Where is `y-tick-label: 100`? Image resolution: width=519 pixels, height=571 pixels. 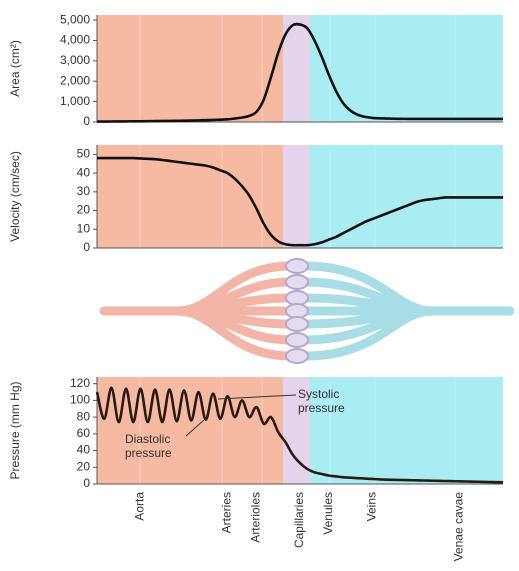 y-tick-label: 100 is located at coordinates (80, 400).